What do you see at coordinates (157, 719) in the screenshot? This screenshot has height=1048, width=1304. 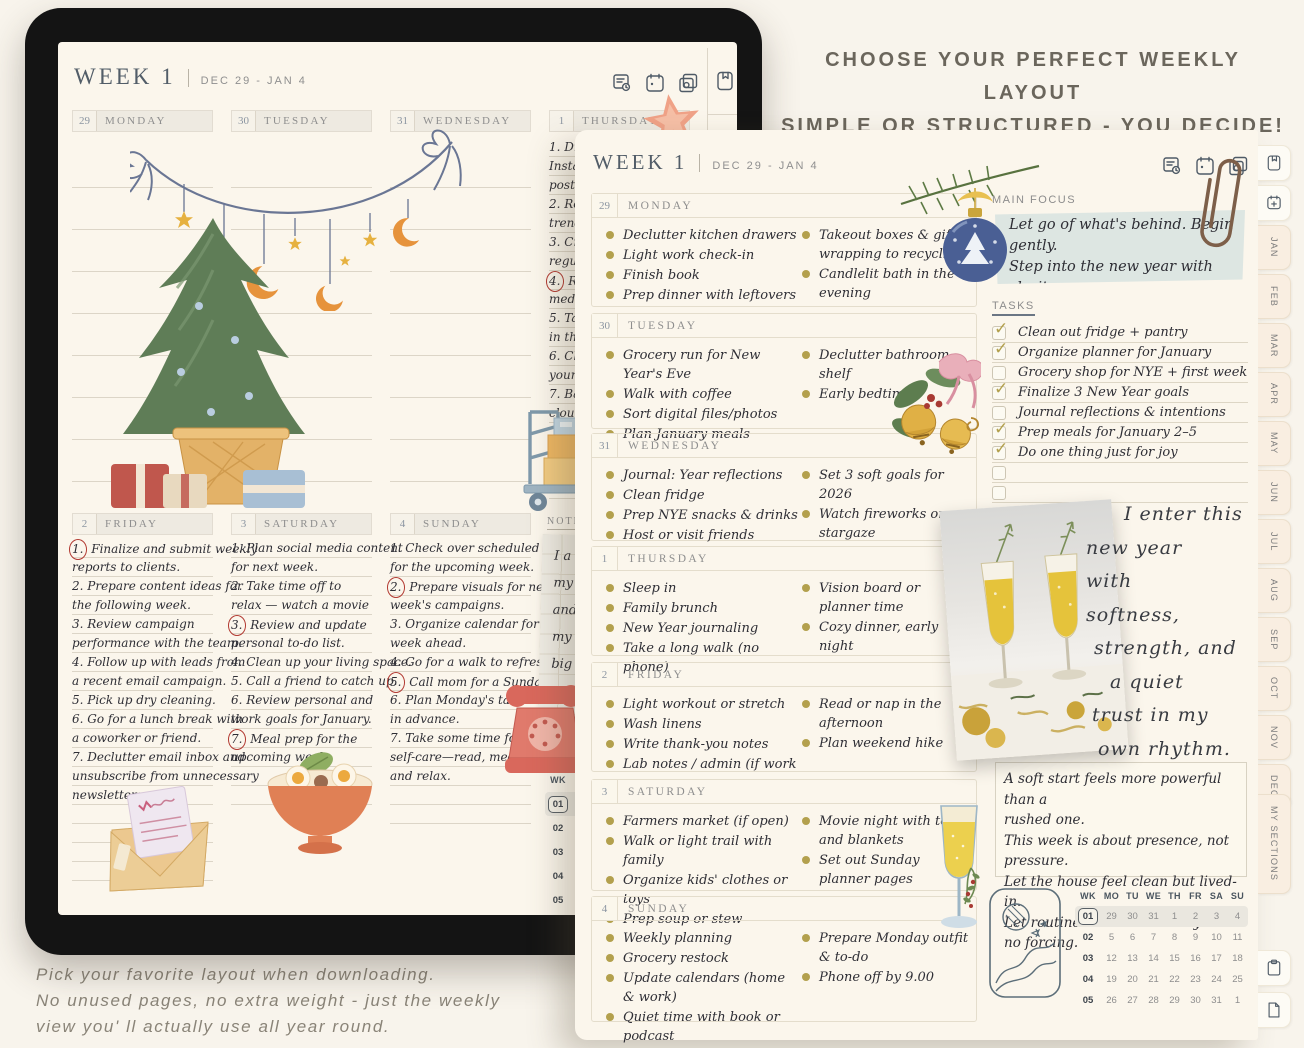 I see `handwritten-line: 6. Go for a lunch break with` at bounding box center [157, 719].